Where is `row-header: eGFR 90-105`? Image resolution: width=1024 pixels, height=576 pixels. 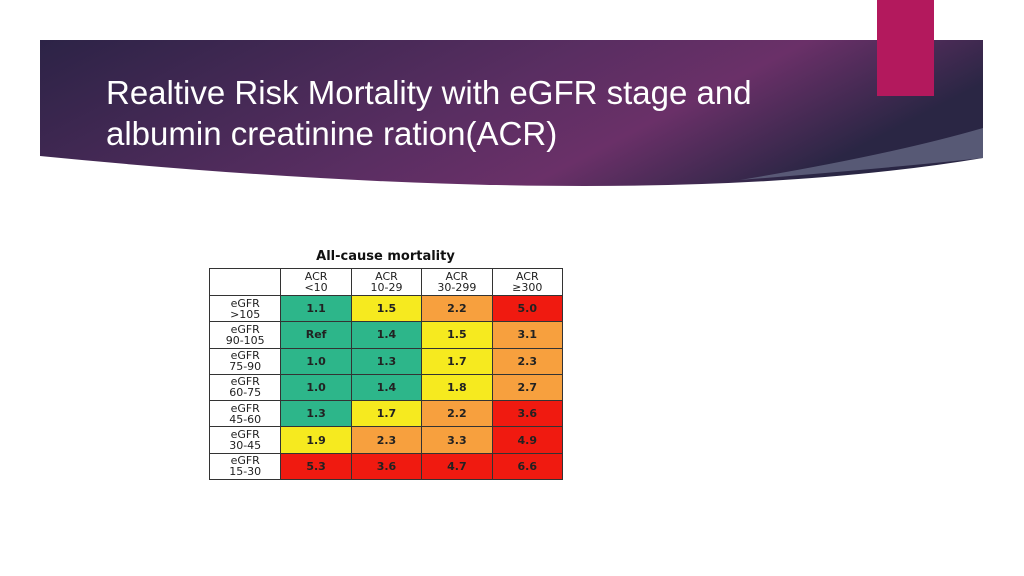 row-header: eGFR 90-105 is located at coordinates (245, 335).